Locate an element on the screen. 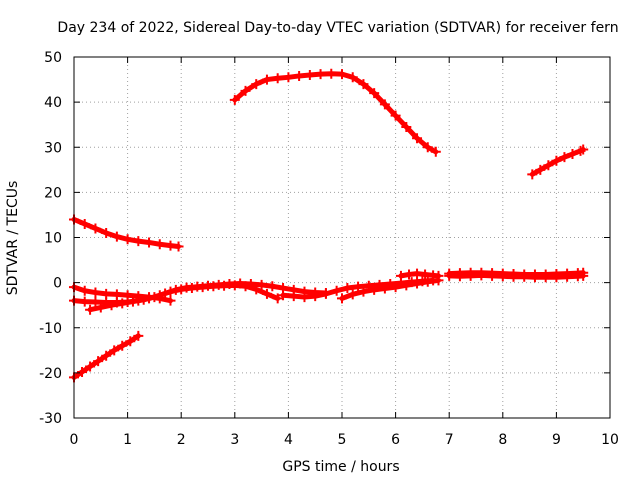  y-tick-label: 0 is located at coordinates (57, 284).